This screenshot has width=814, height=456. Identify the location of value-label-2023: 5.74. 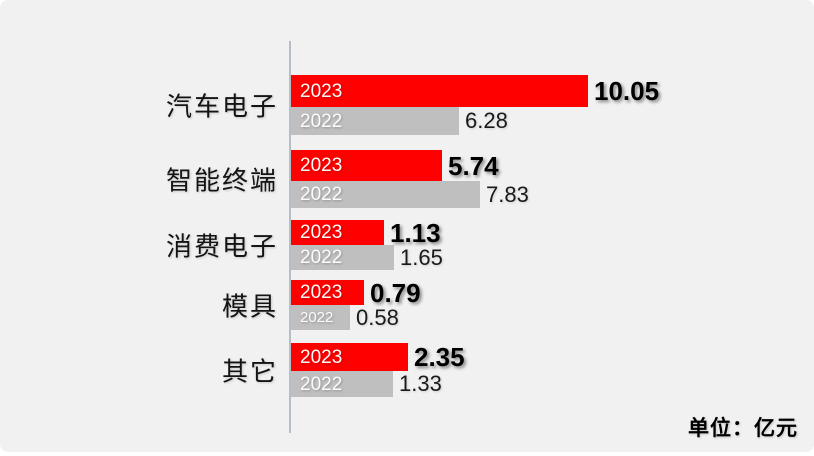
(473, 165).